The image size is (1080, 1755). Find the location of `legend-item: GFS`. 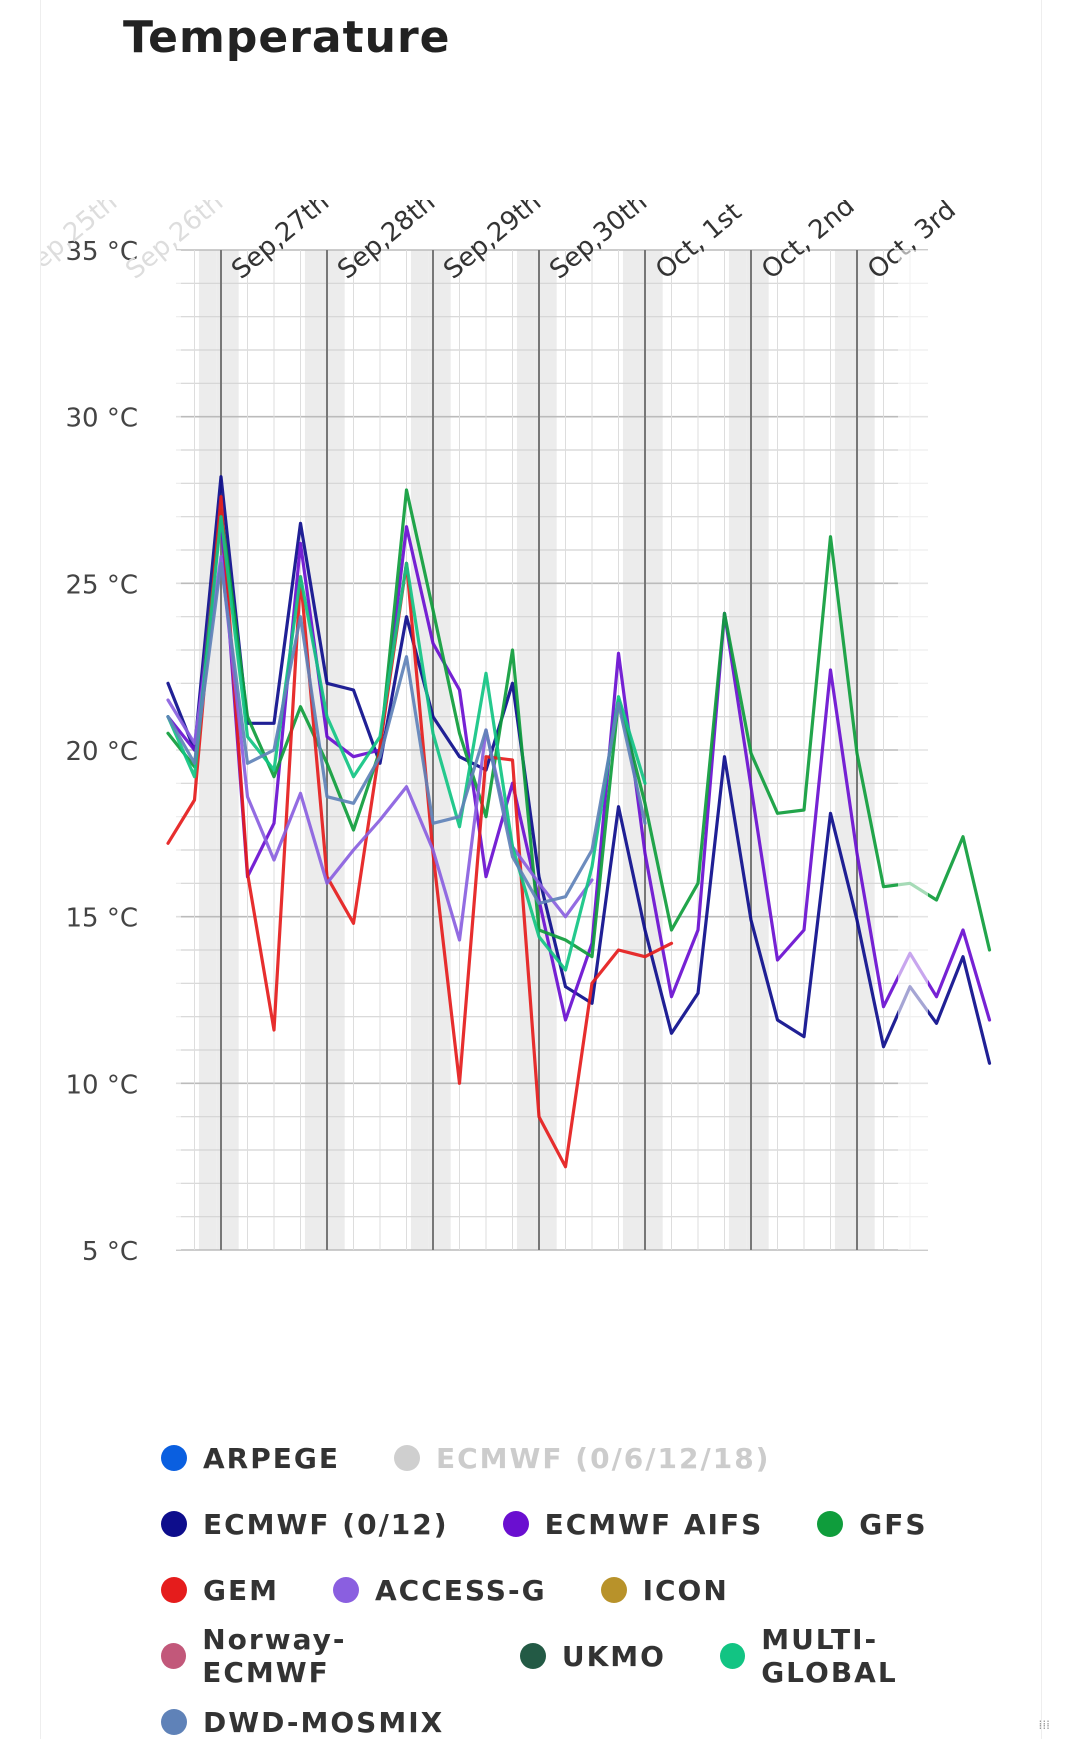

legend-item: GFS is located at coordinates (872, 1524).